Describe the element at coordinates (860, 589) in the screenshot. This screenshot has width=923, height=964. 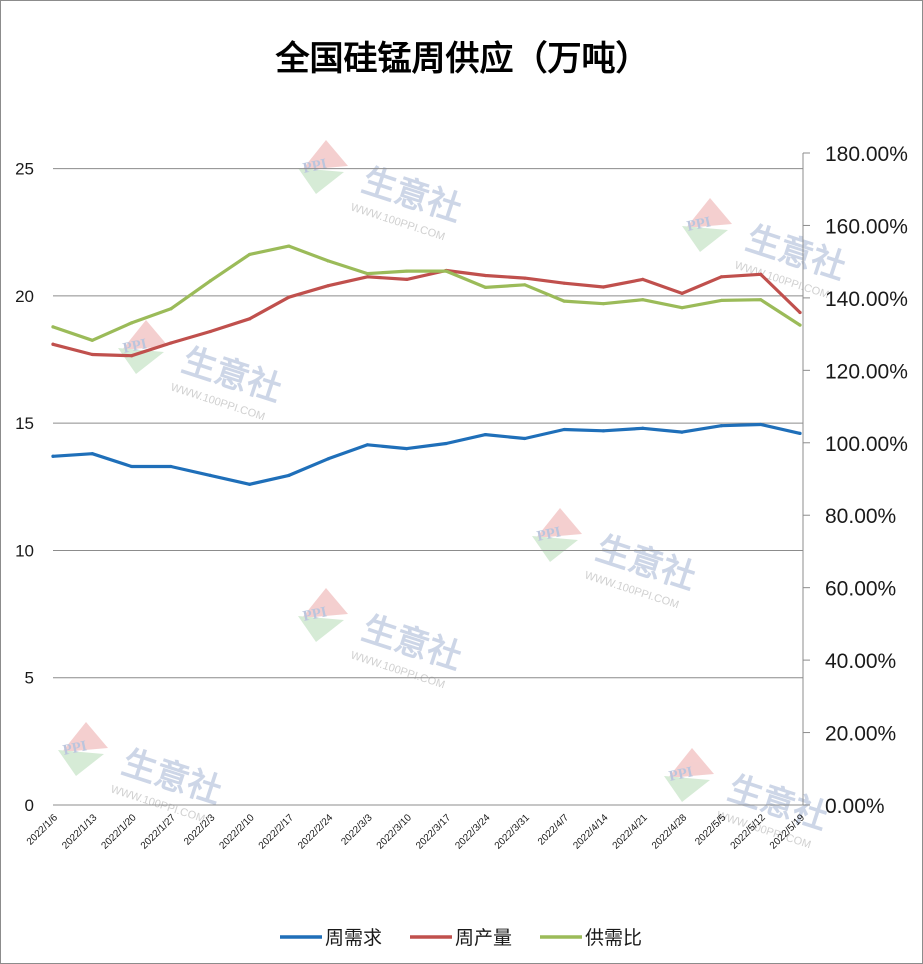
I see `y2-tick-label: 60.00%` at that location.